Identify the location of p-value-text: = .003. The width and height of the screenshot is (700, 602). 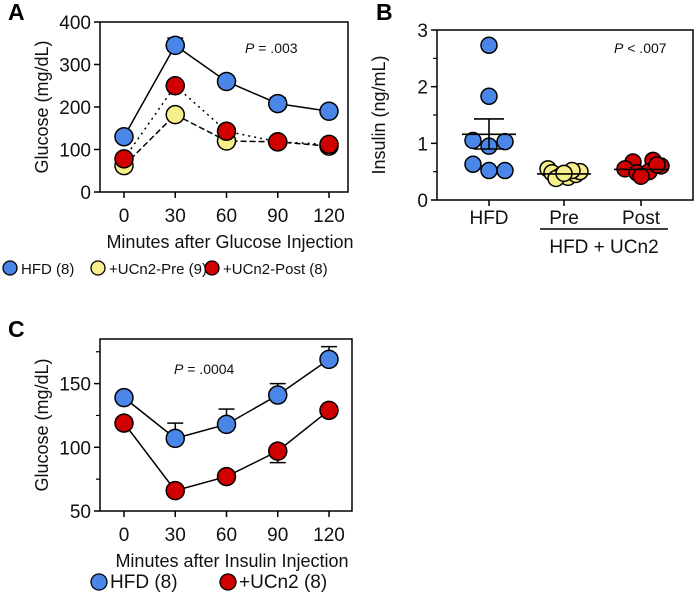
(275, 48).